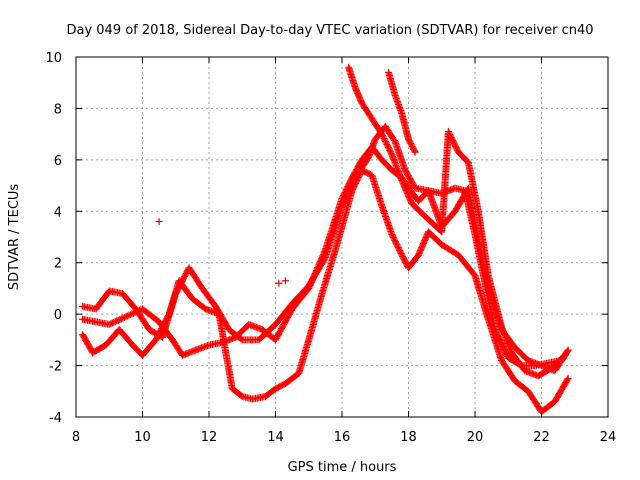 The image size is (640, 480). Describe the element at coordinates (58, 212) in the screenshot. I see `y-tick-label: 4` at that location.